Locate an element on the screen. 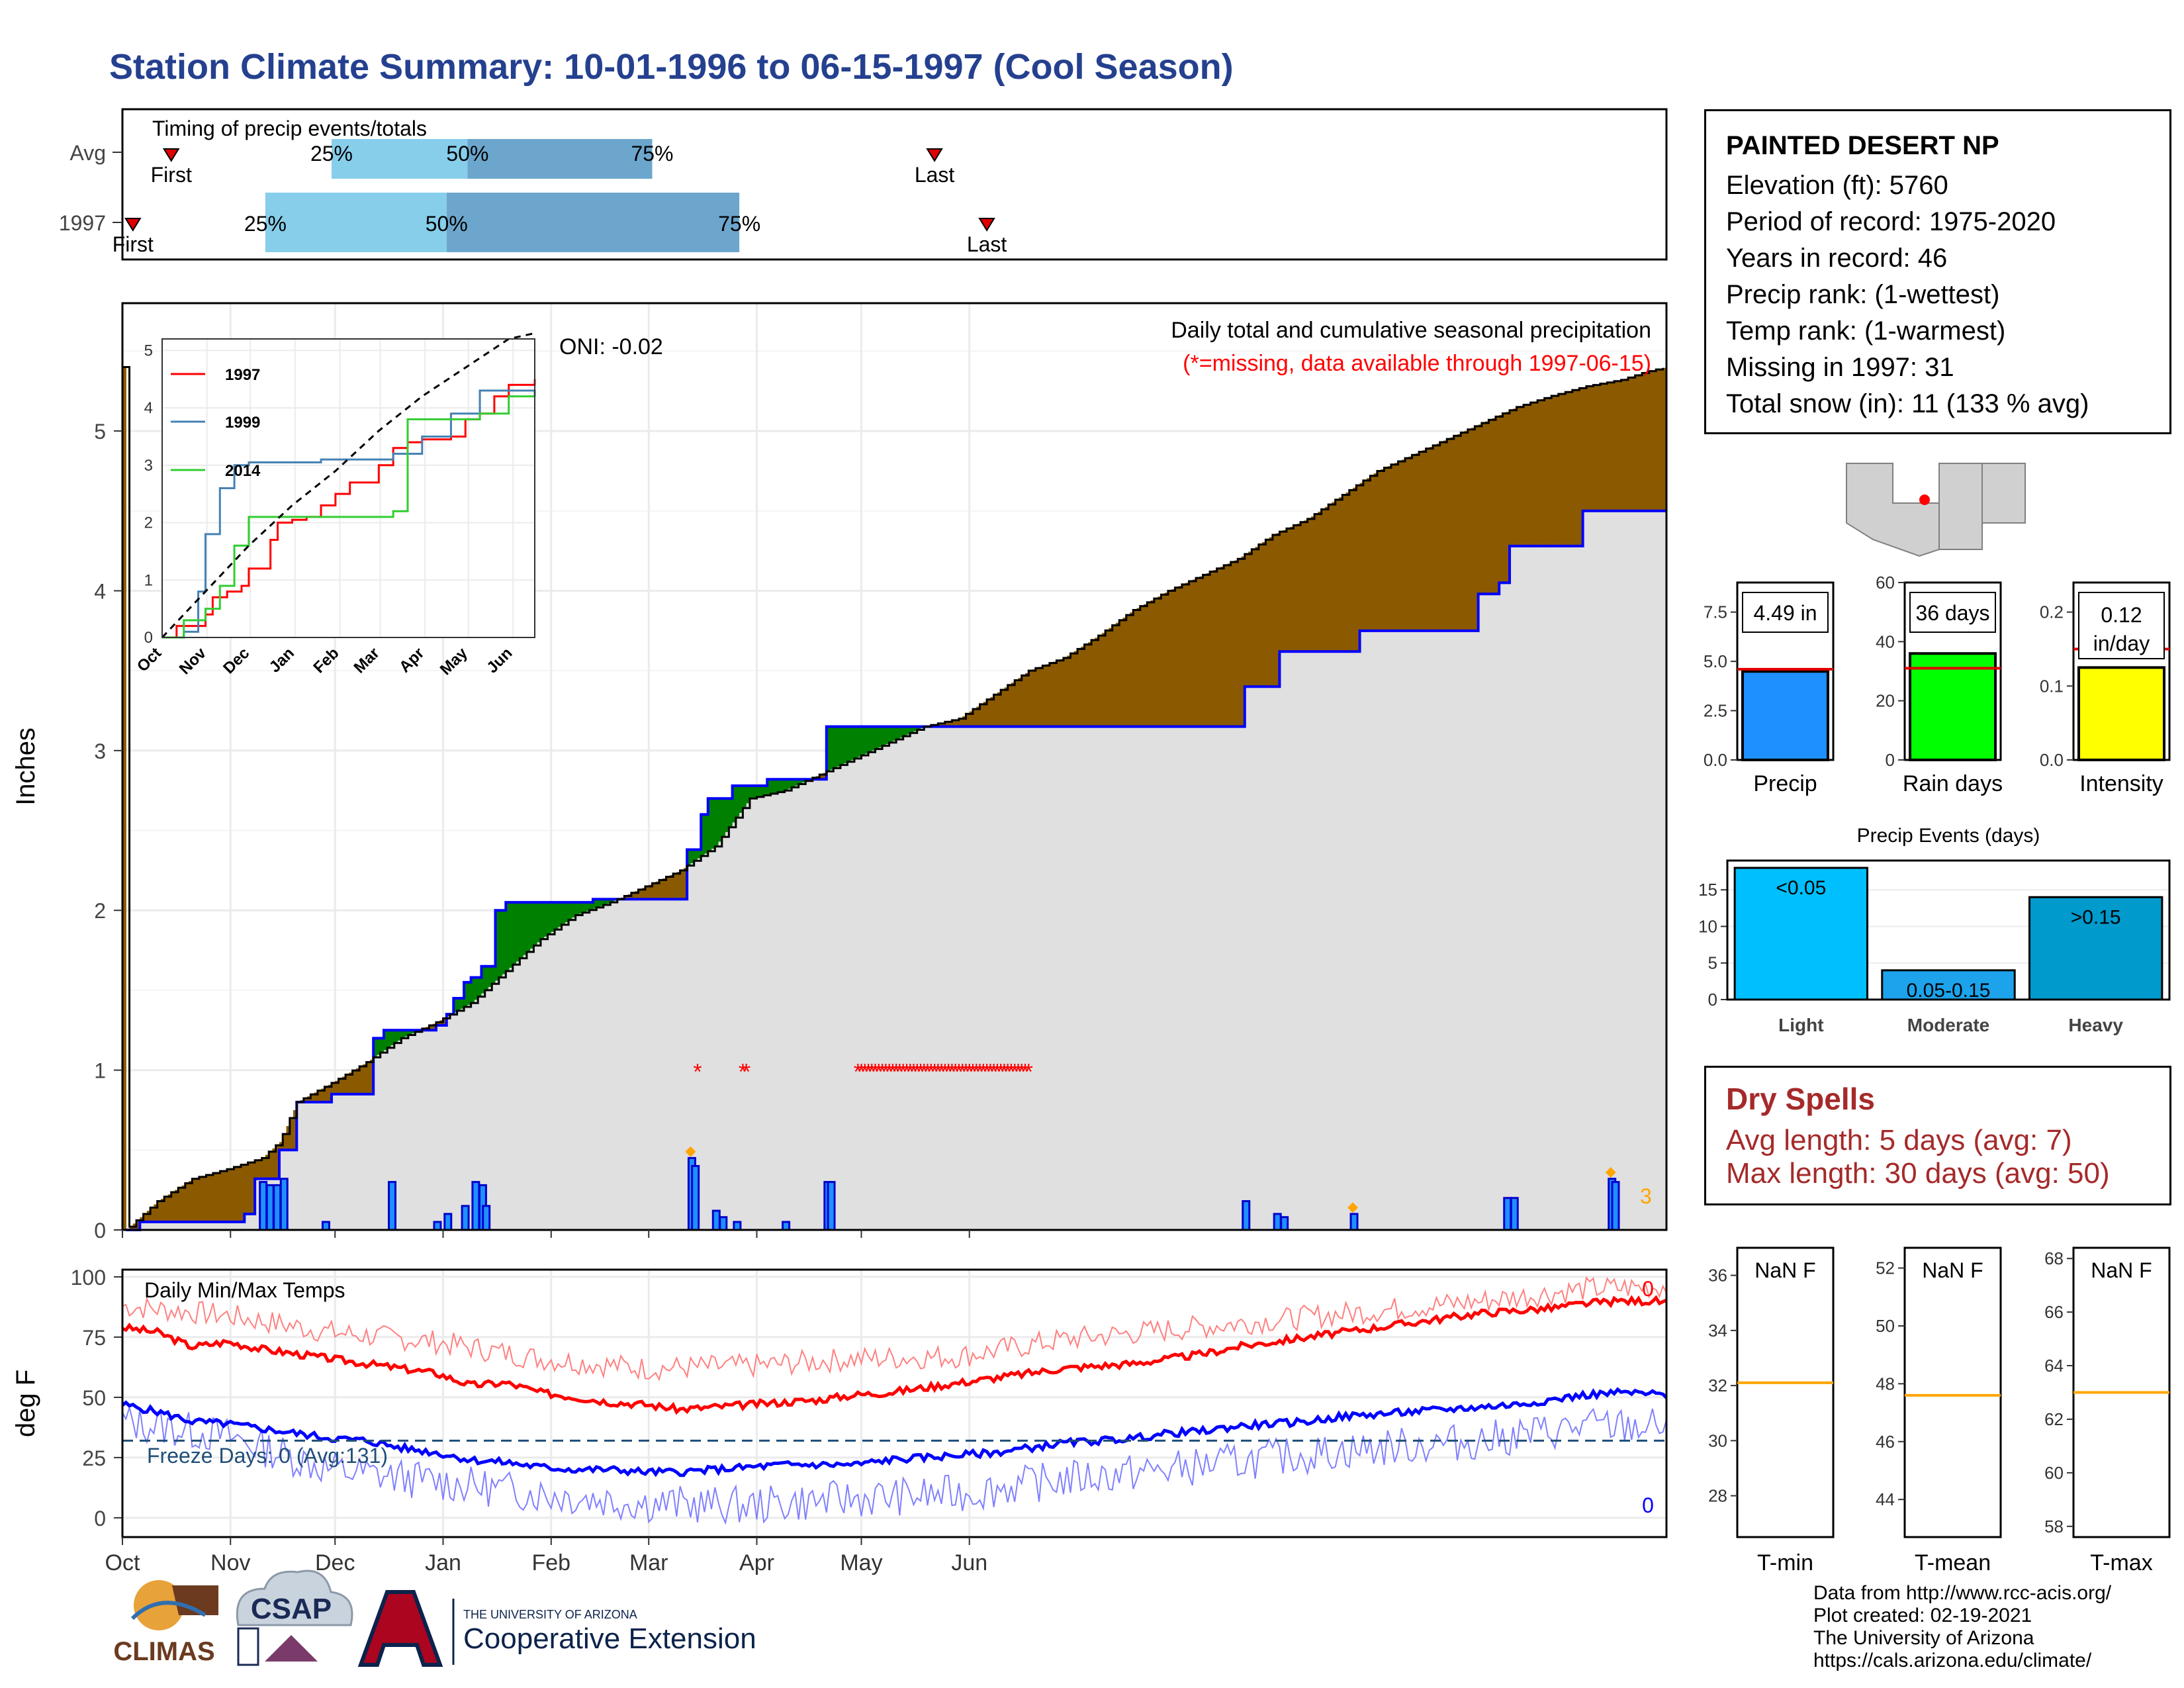  csap-logo-mountain is located at coordinates (291, 1648).